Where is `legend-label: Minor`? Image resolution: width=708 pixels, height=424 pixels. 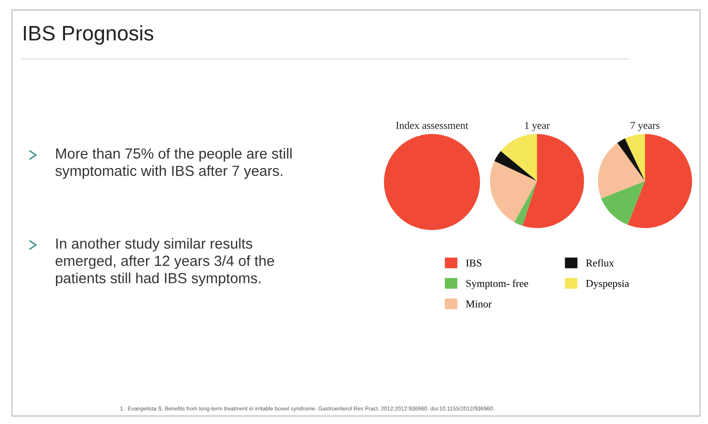 legend-label: Minor is located at coordinates (479, 304).